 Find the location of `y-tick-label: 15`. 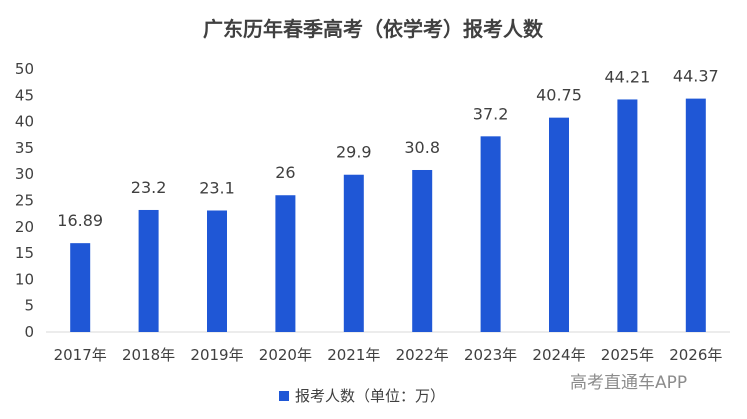

y-tick-label: 15 is located at coordinates (24, 253).